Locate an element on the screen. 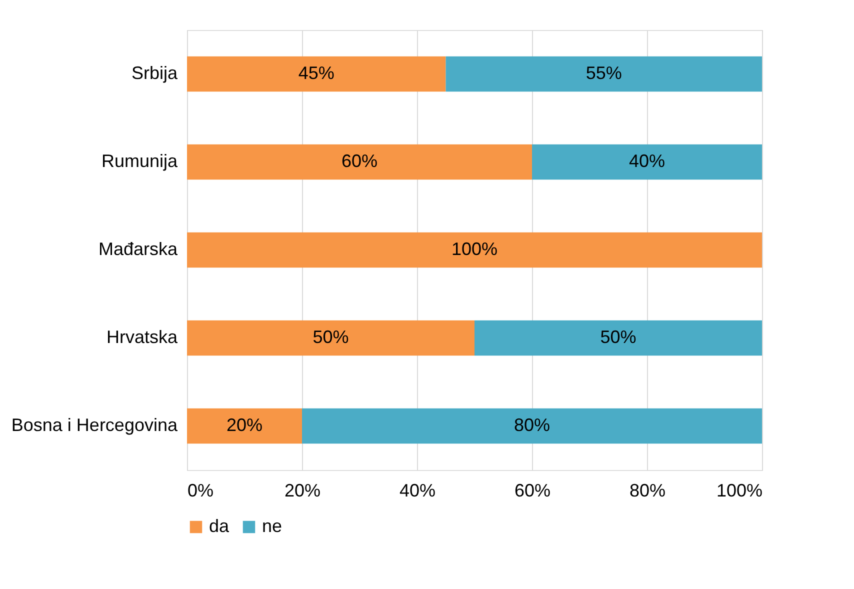 This screenshot has width=854, height=589. y-tick-label: Bosna i Hercegovina is located at coordinates (94, 425).